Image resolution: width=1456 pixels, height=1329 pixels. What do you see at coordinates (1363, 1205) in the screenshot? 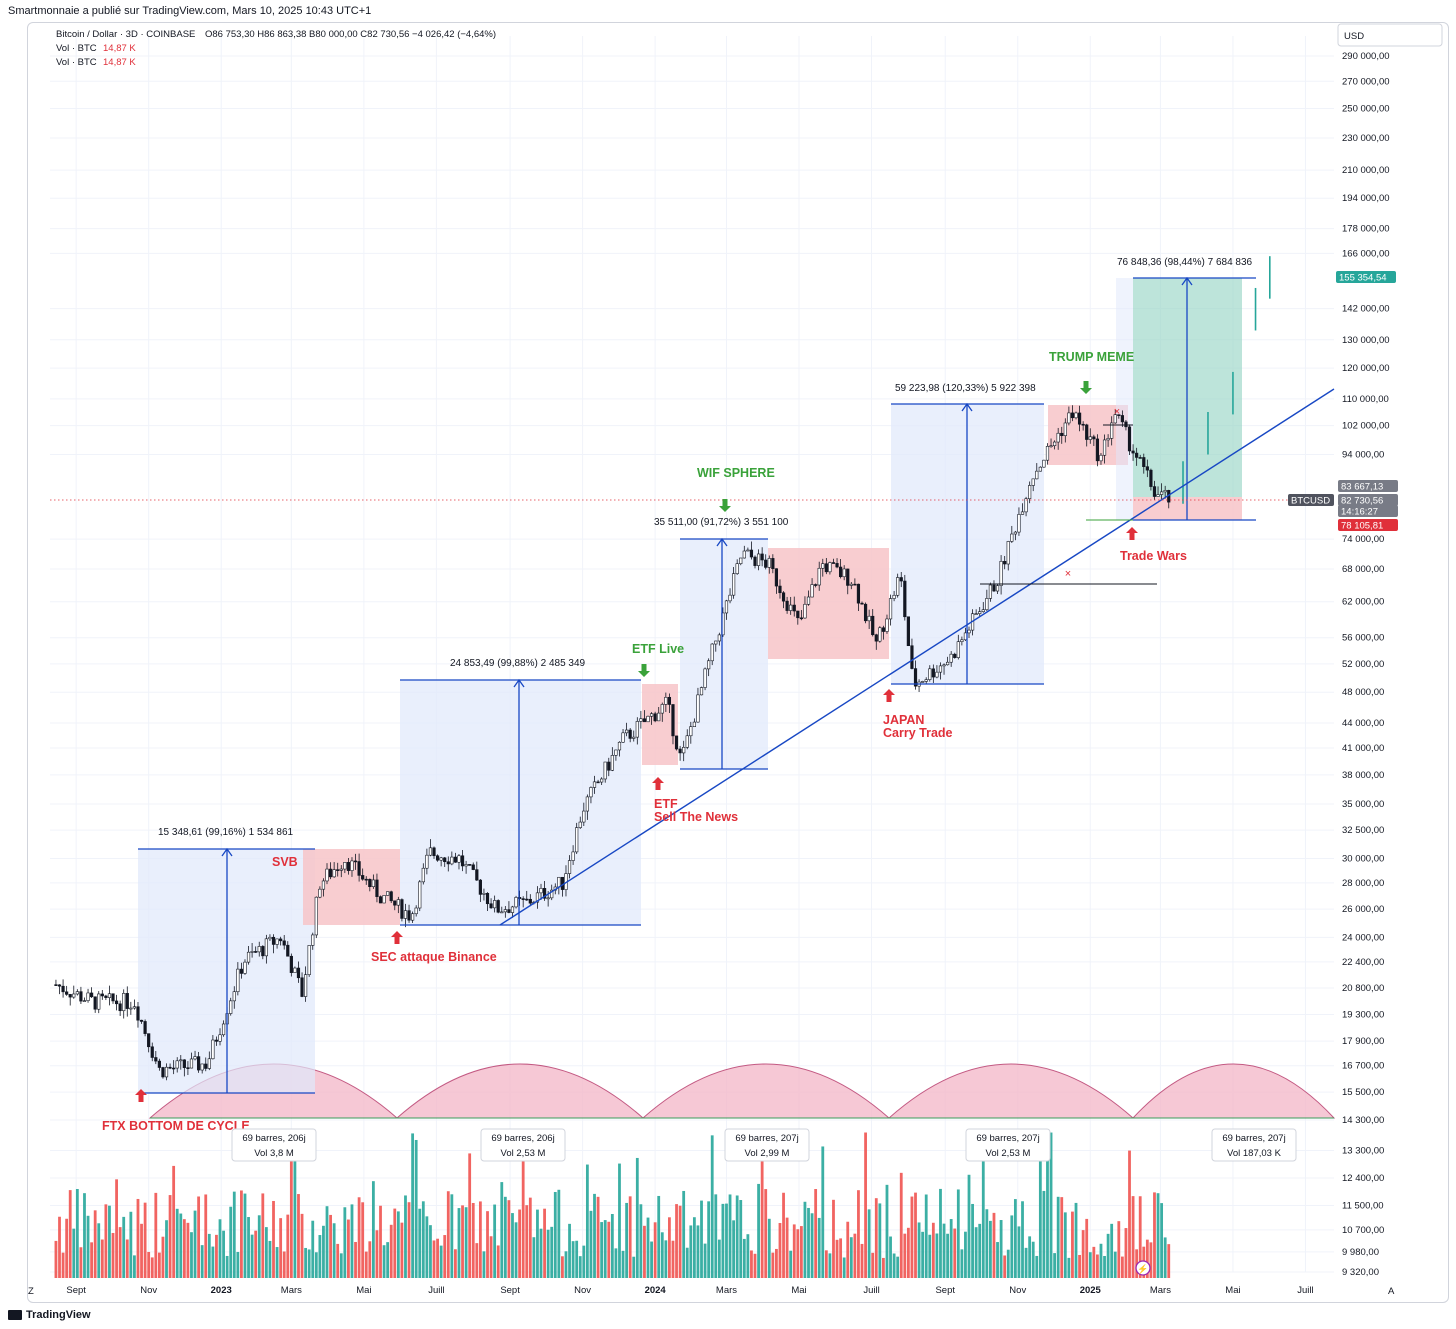
I see `y-axis-label: 11 500,00` at bounding box center [1363, 1205].